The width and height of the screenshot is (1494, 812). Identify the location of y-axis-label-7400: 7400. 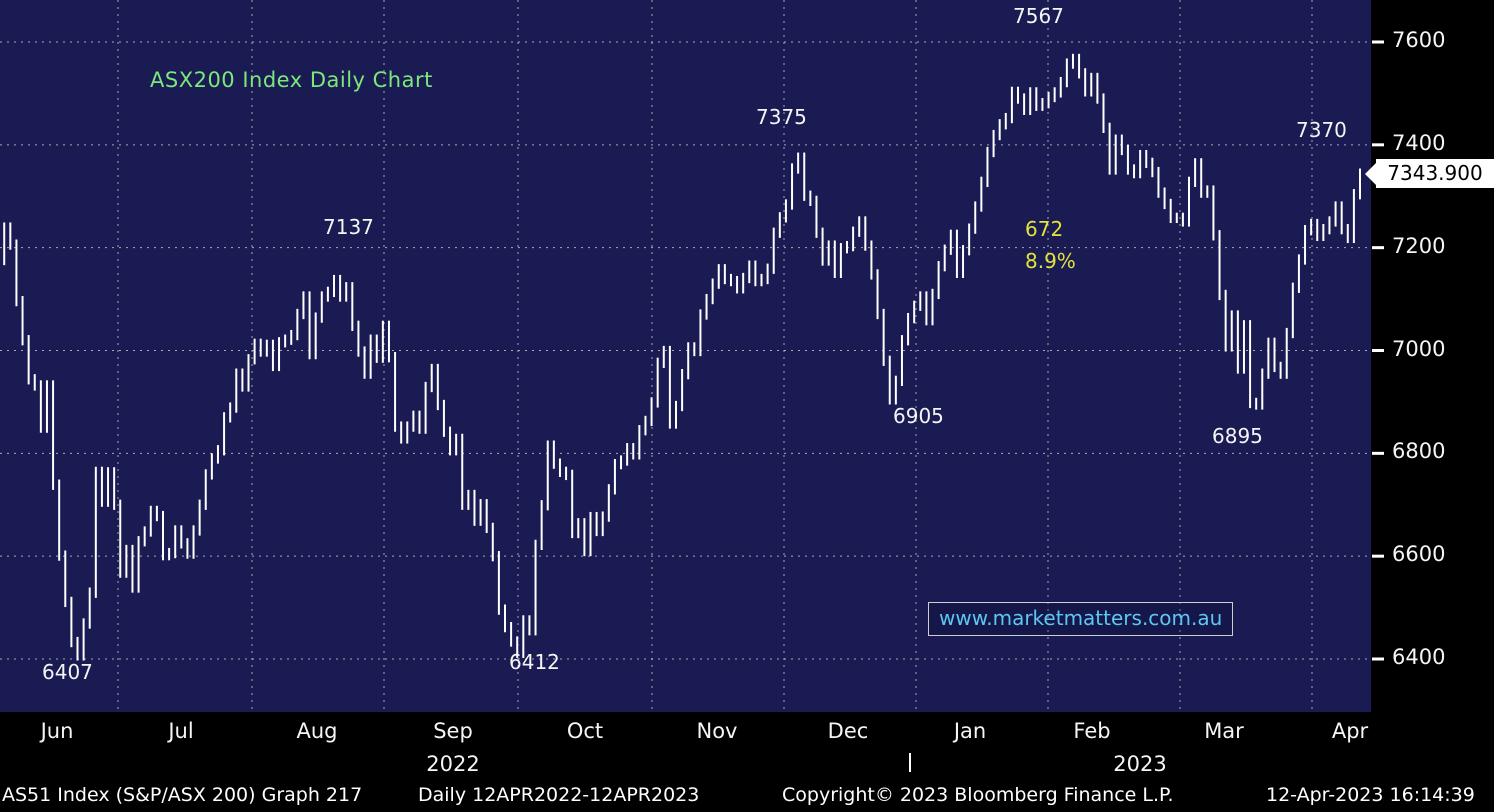
(1419, 142).